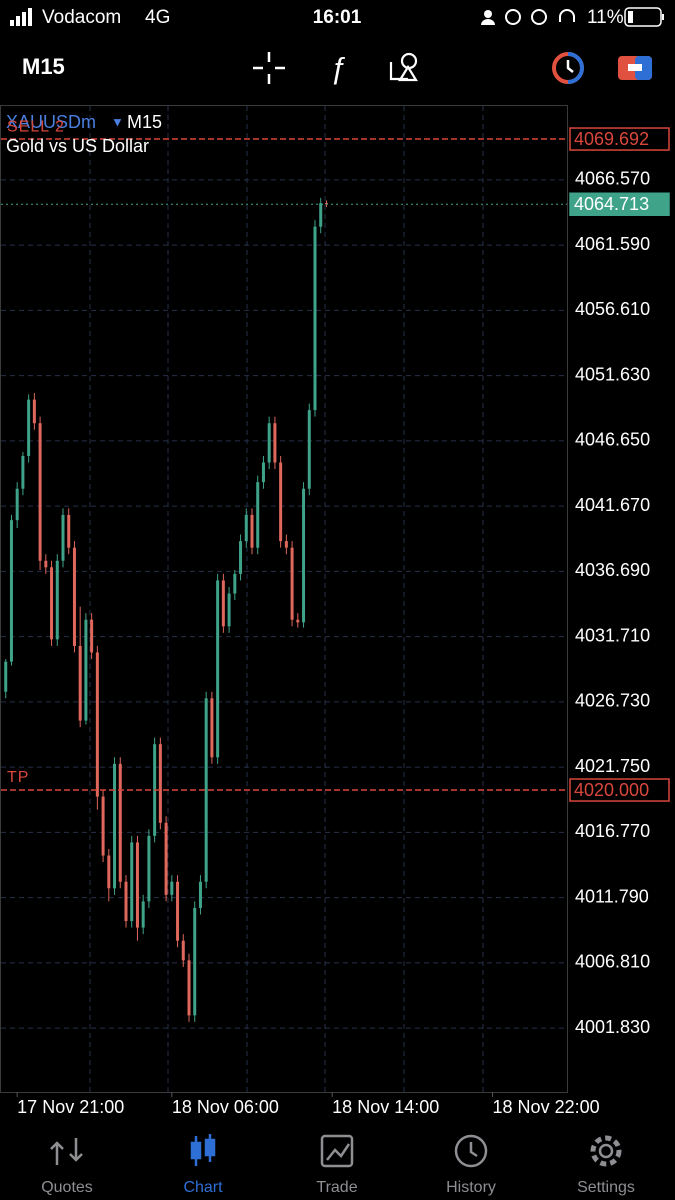 Image resolution: width=675 pixels, height=1200 pixels. I want to click on price-line-name: TP, so click(18, 777).